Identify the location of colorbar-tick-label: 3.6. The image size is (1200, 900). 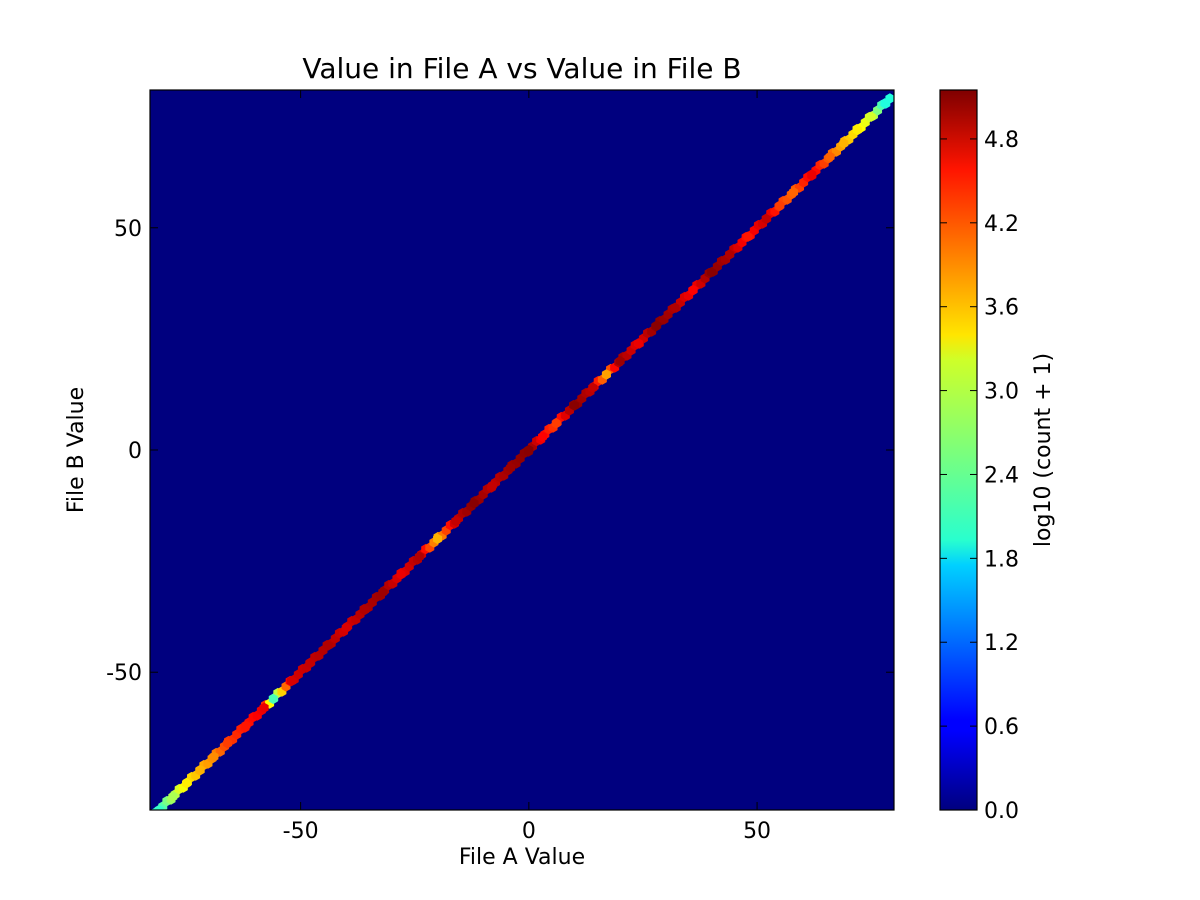
(1001, 308).